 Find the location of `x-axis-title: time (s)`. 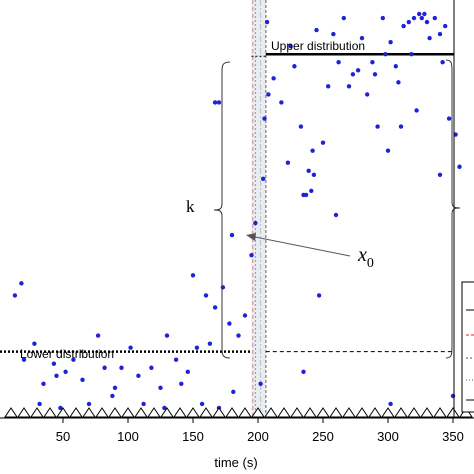

x-axis-title: time (s) is located at coordinates (235, 462).